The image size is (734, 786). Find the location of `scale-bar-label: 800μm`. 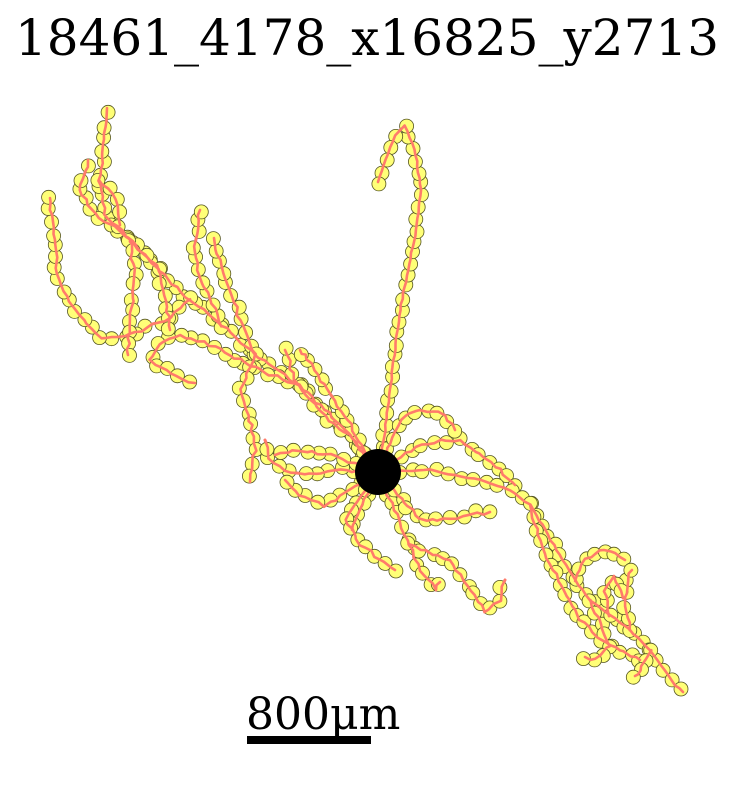

scale-bar-label: 800μm is located at coordinates (323, 714).